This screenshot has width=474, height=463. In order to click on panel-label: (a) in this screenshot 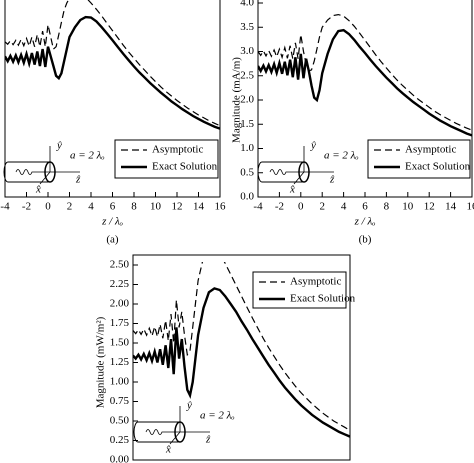, I will do `click(112, 240)`.